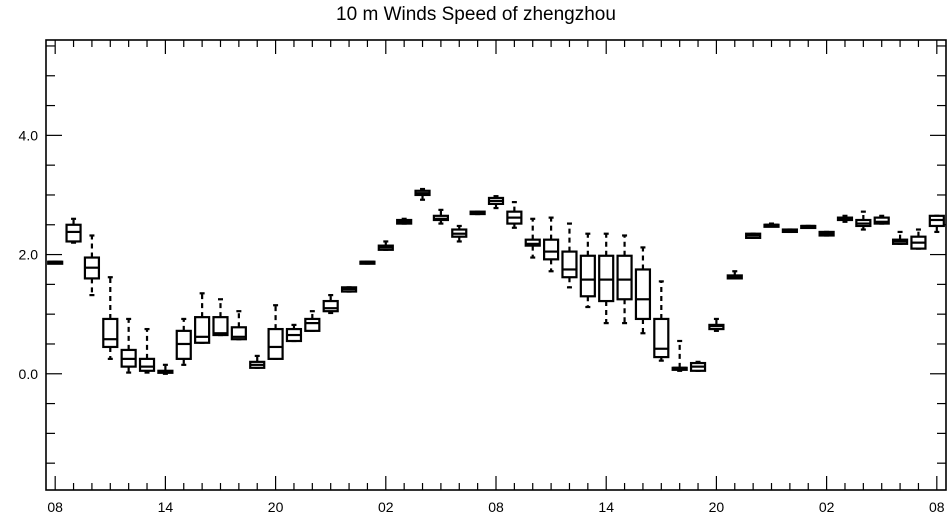  Describe the element at coordinates (476, 14) in the screenshot. I see `chart-title: 10 m Winds Speed of zhengzhou` at that location.